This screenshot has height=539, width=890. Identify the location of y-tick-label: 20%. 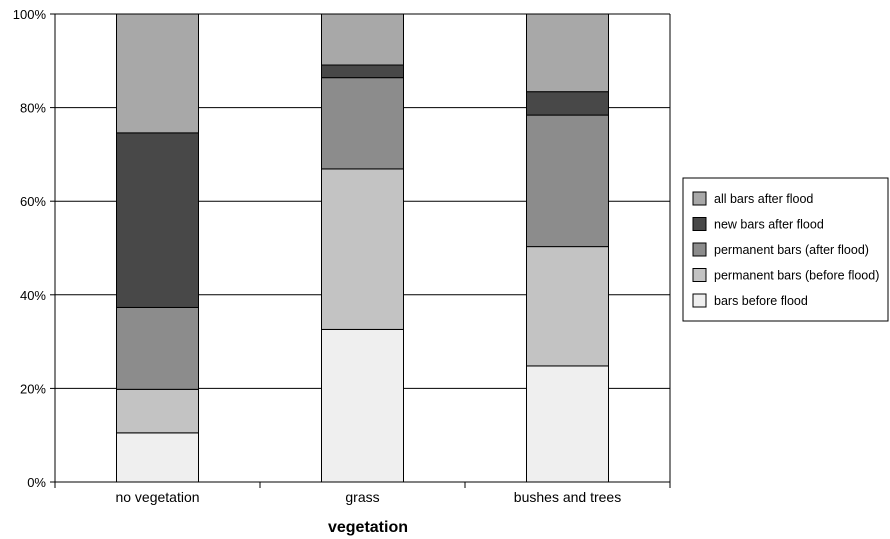
(33, 388).